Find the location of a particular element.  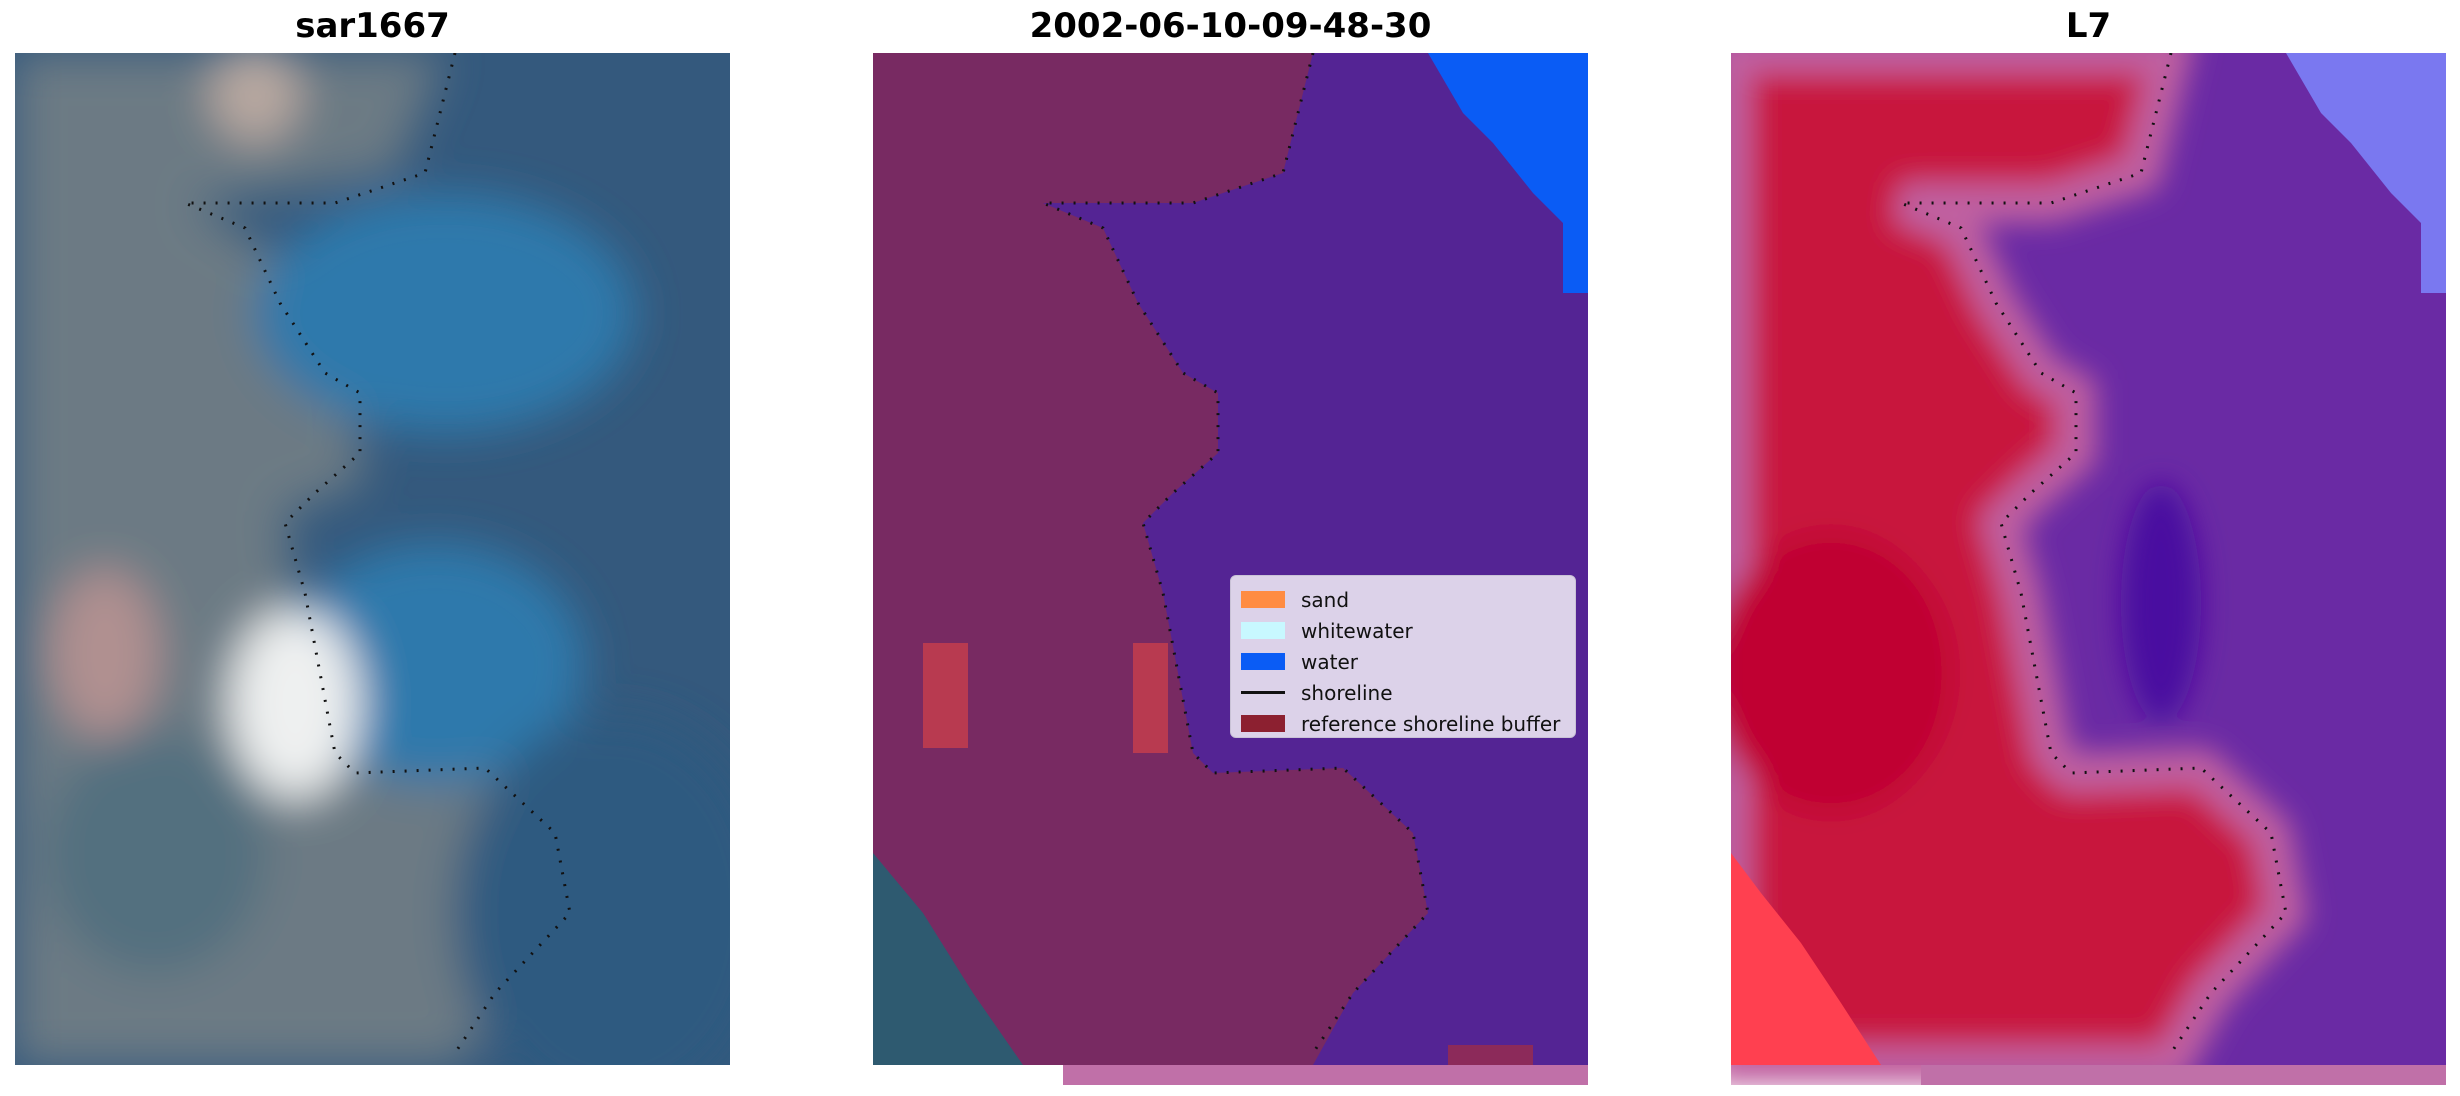

shoreline-classified is located at coordinates (1236, 553).